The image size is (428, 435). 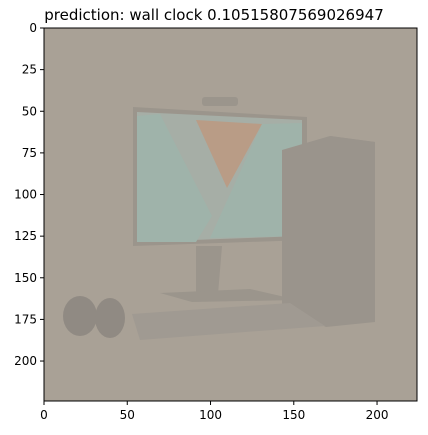 I want to click on screen-triangle-teal-right, so click(x=256, y=180).